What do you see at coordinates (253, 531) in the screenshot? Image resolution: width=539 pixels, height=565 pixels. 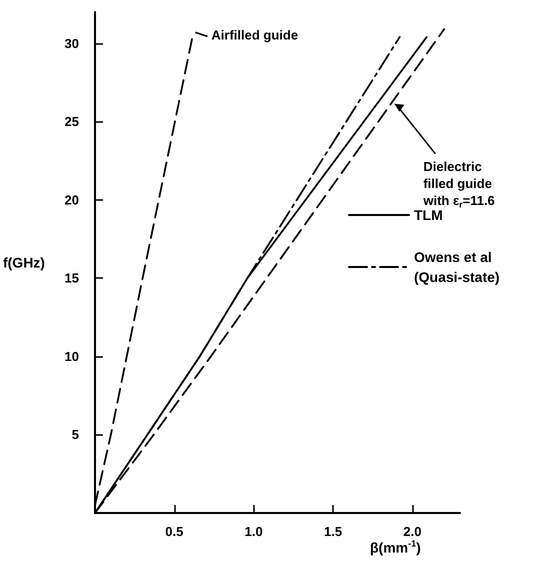 I see `x-tick-label: 1.0` at bounding box center [253, 531].